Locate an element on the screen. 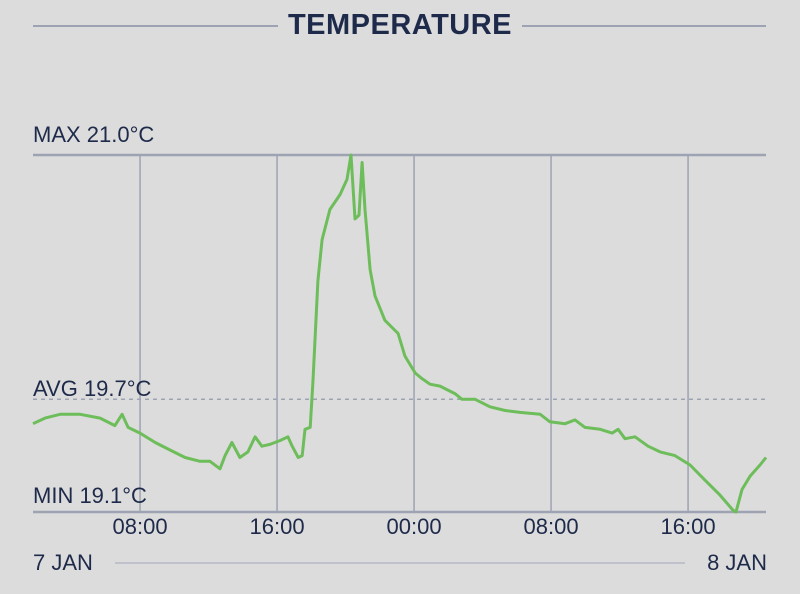  chart-title-text: TEMPERATURE is located at coordinates (400, 25).